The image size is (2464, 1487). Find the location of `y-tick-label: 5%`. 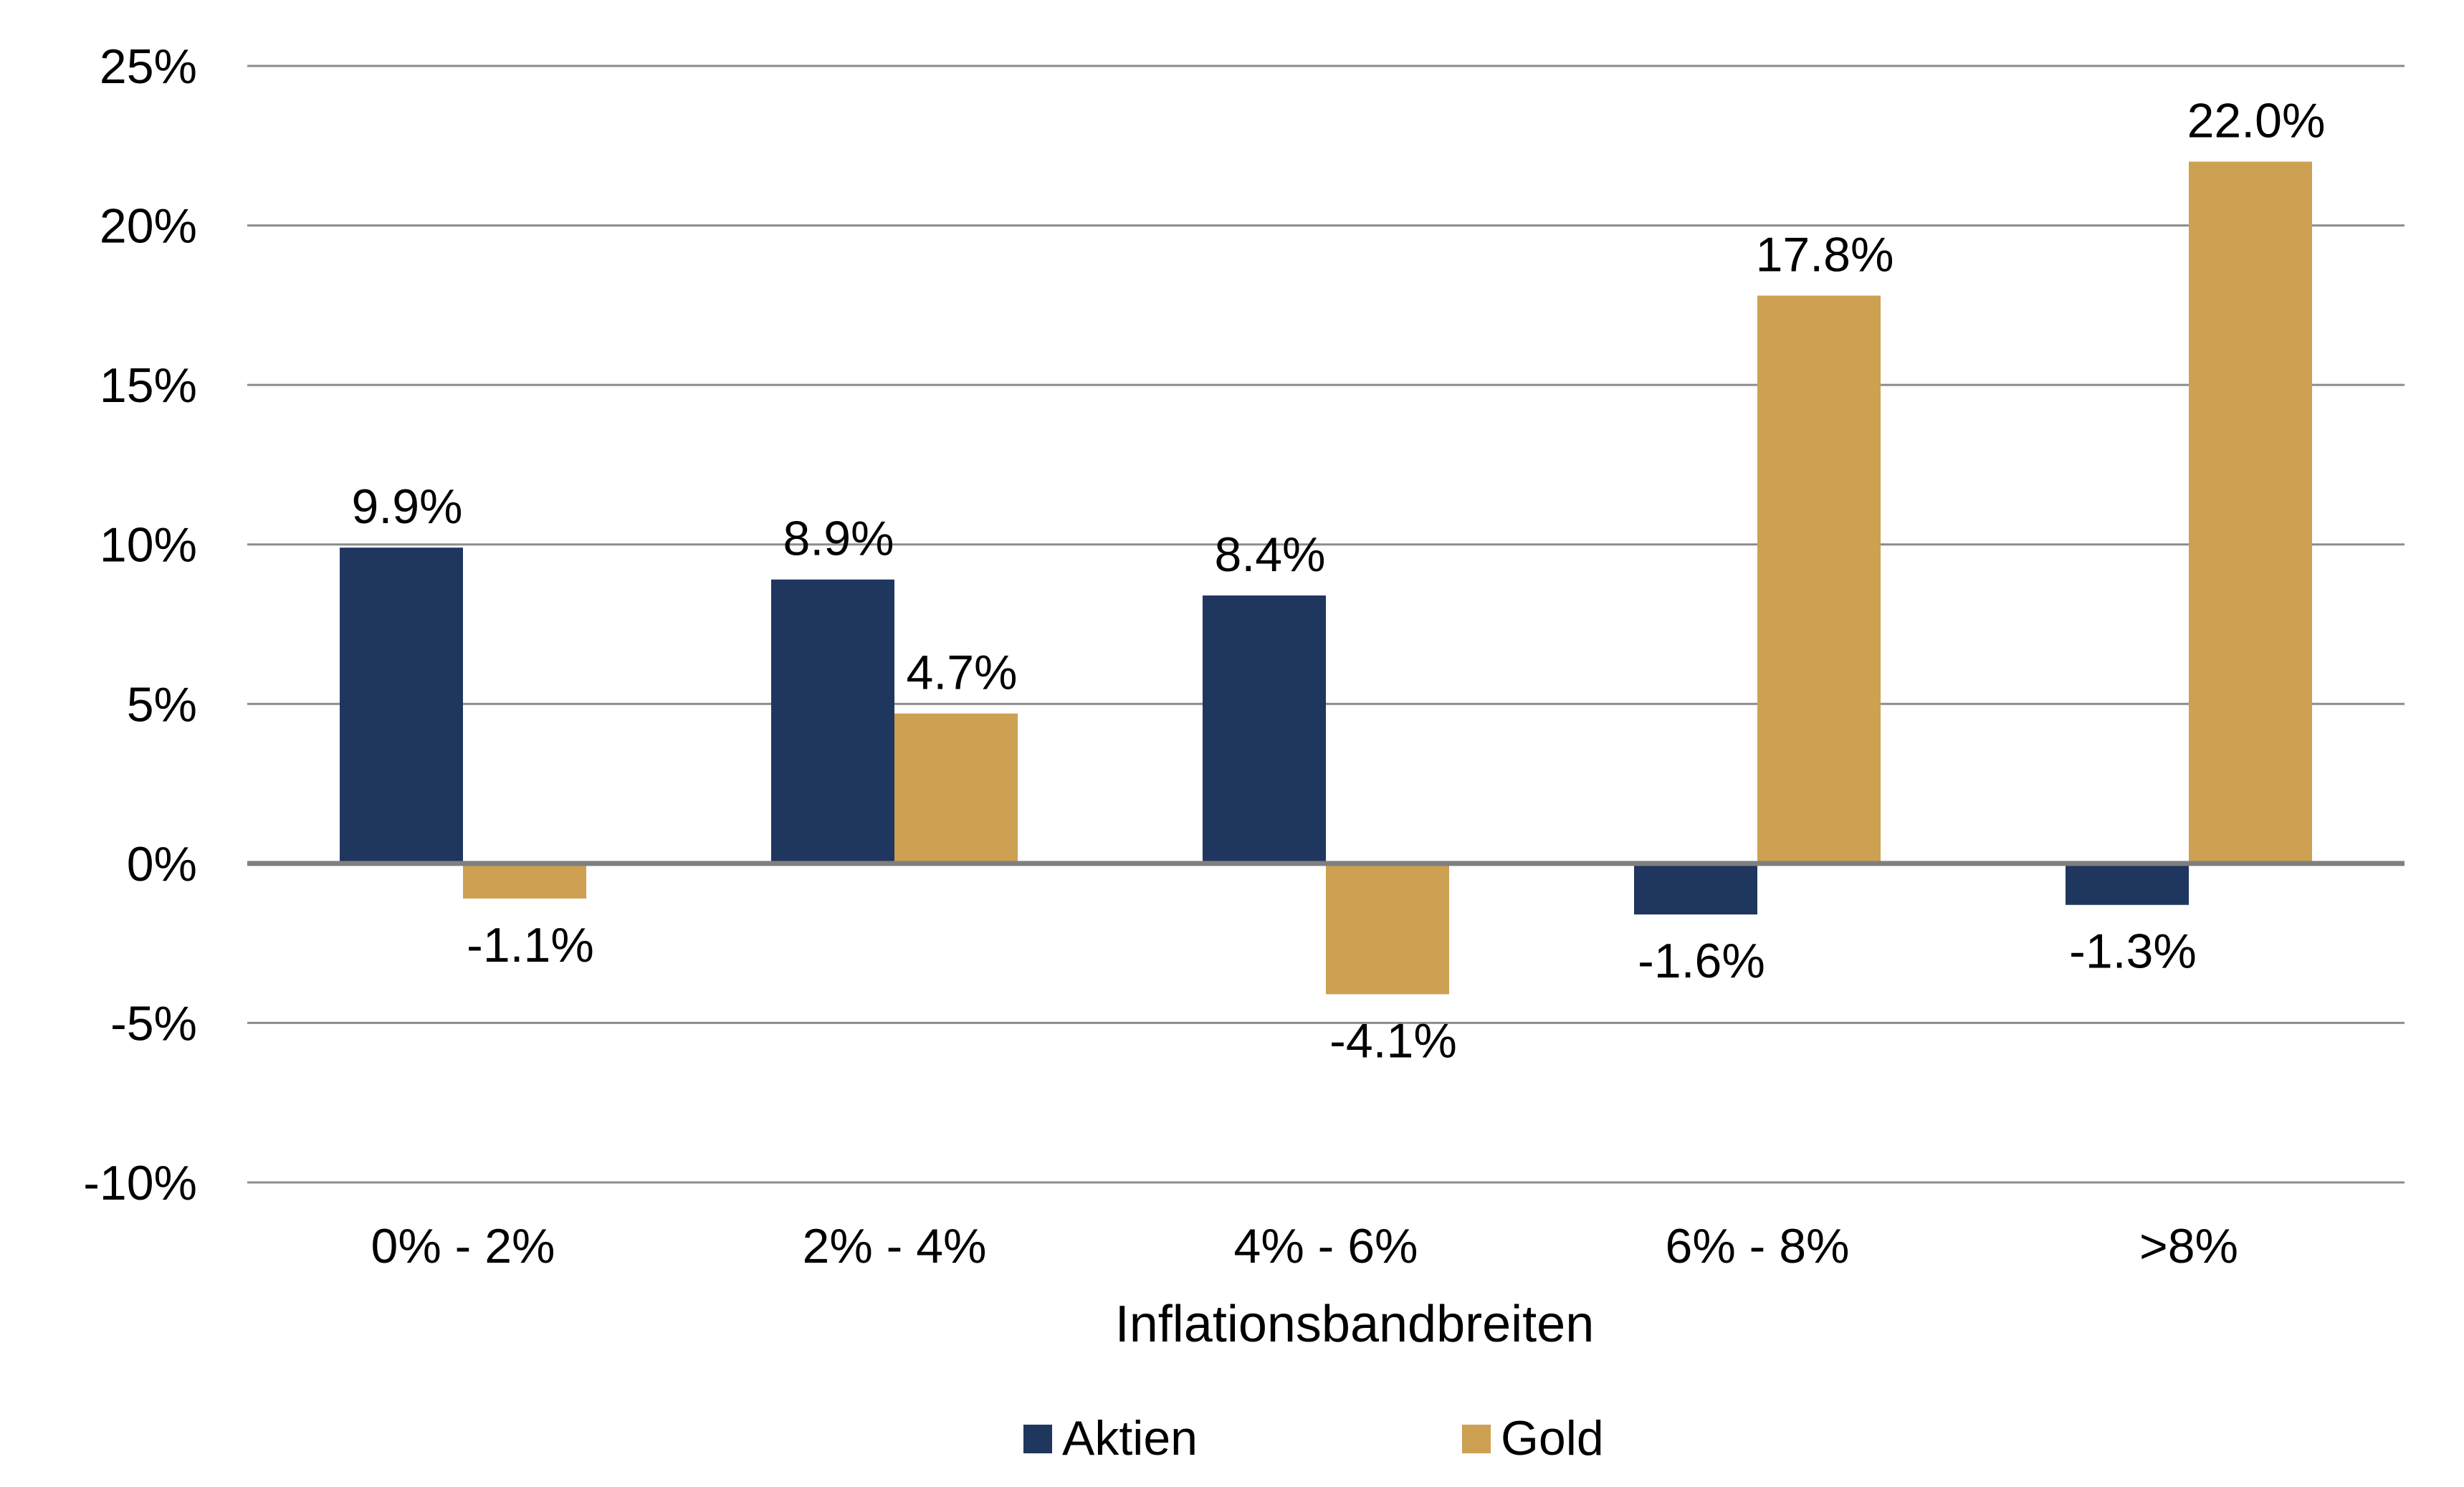

y-tick-label: 5% is located at coordinates (162, 704).